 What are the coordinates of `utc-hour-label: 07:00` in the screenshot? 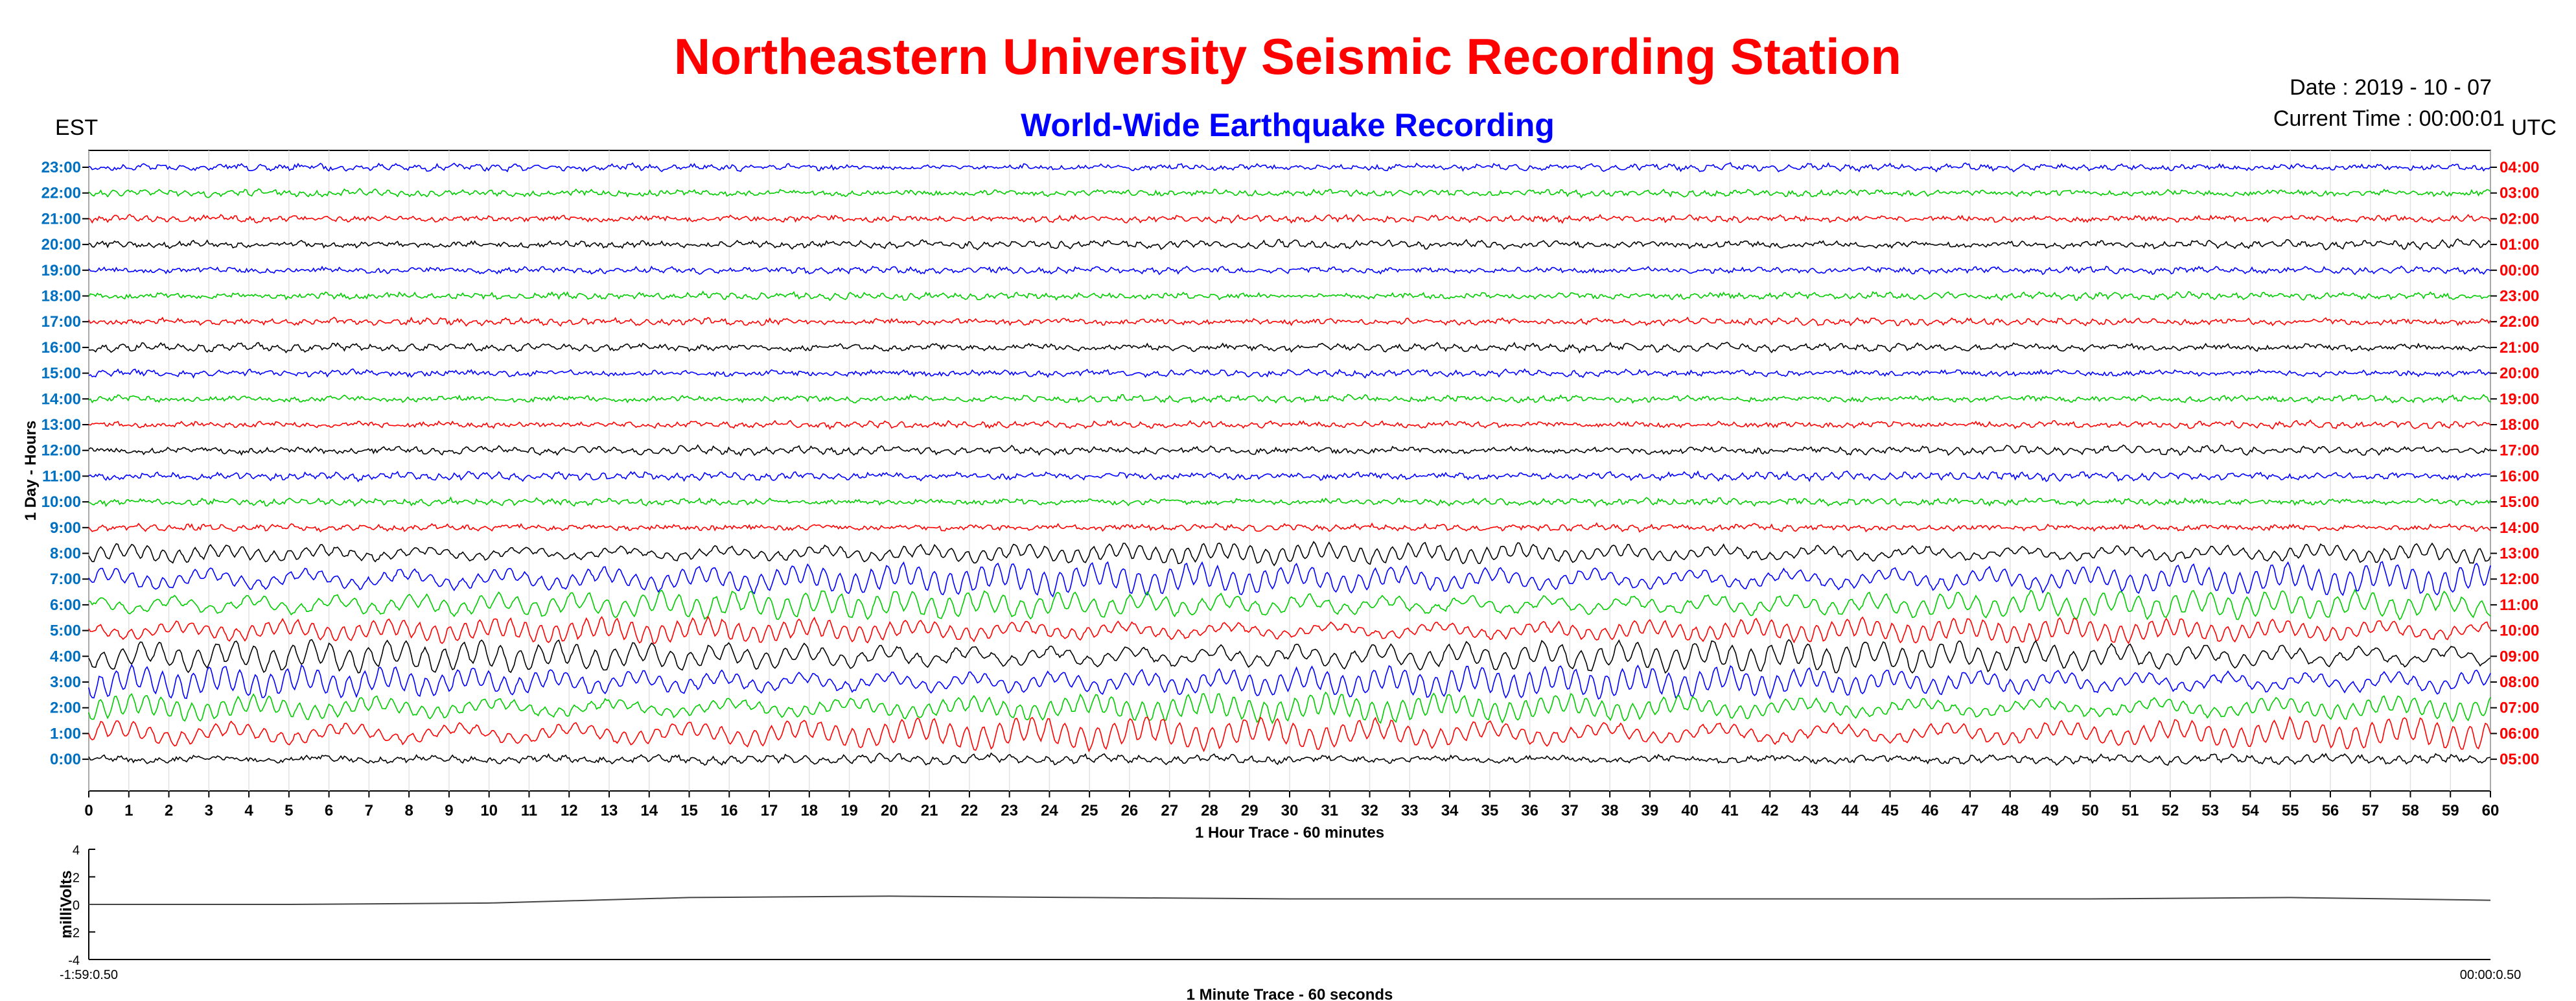 It's located at (2519, 708).